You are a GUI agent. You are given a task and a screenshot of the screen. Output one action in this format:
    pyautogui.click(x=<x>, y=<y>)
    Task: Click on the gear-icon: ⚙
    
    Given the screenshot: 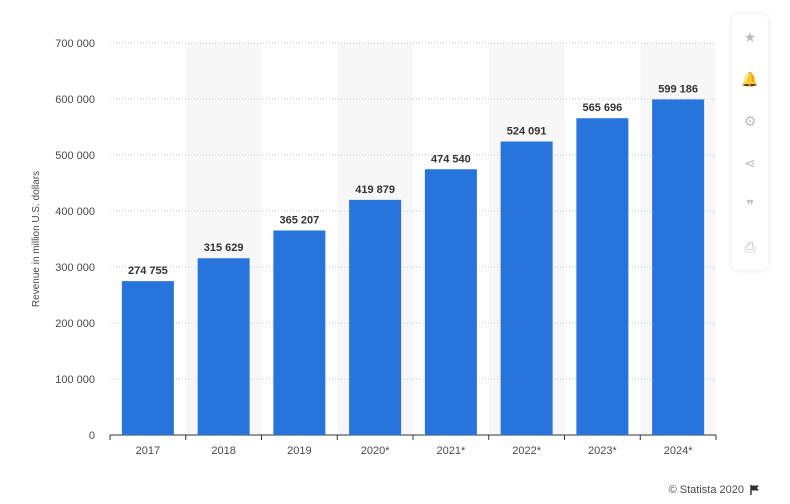 What is the action you would take?
    pyautogui.click(x=750, y=120)
    